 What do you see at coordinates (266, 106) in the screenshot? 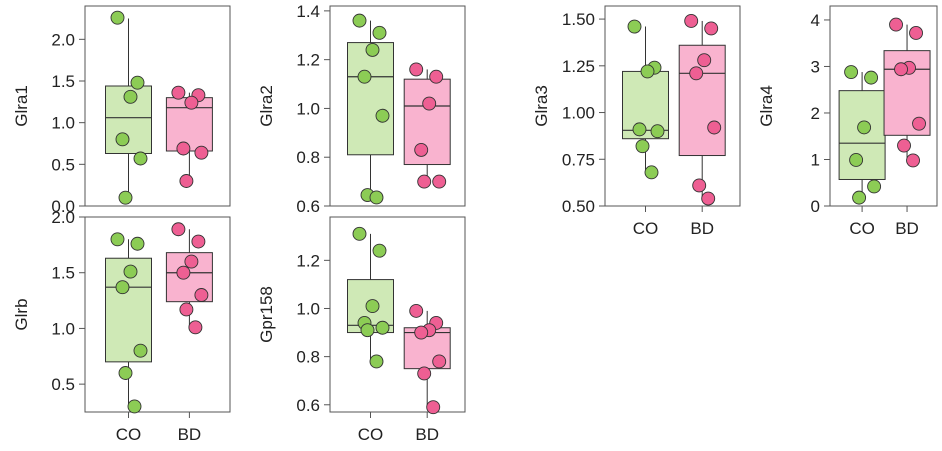
I see `y-axis-label: Glra2` at bounding box center [266, 106].